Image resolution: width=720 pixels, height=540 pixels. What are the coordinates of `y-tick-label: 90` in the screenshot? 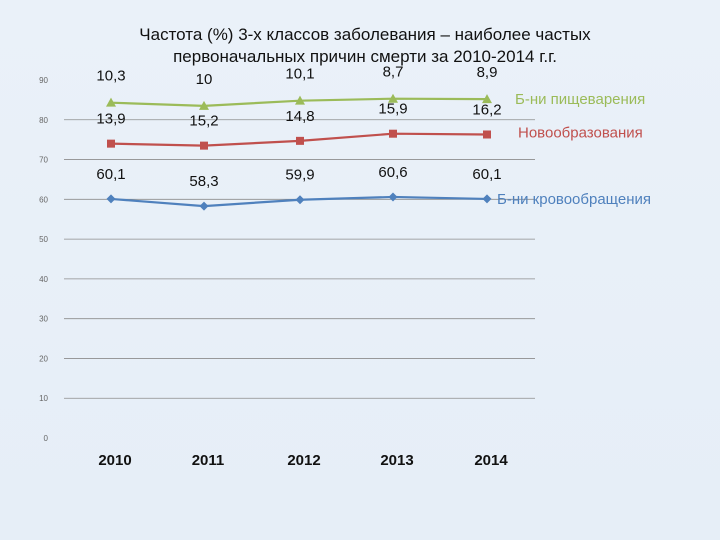 It's located at (43, 80).